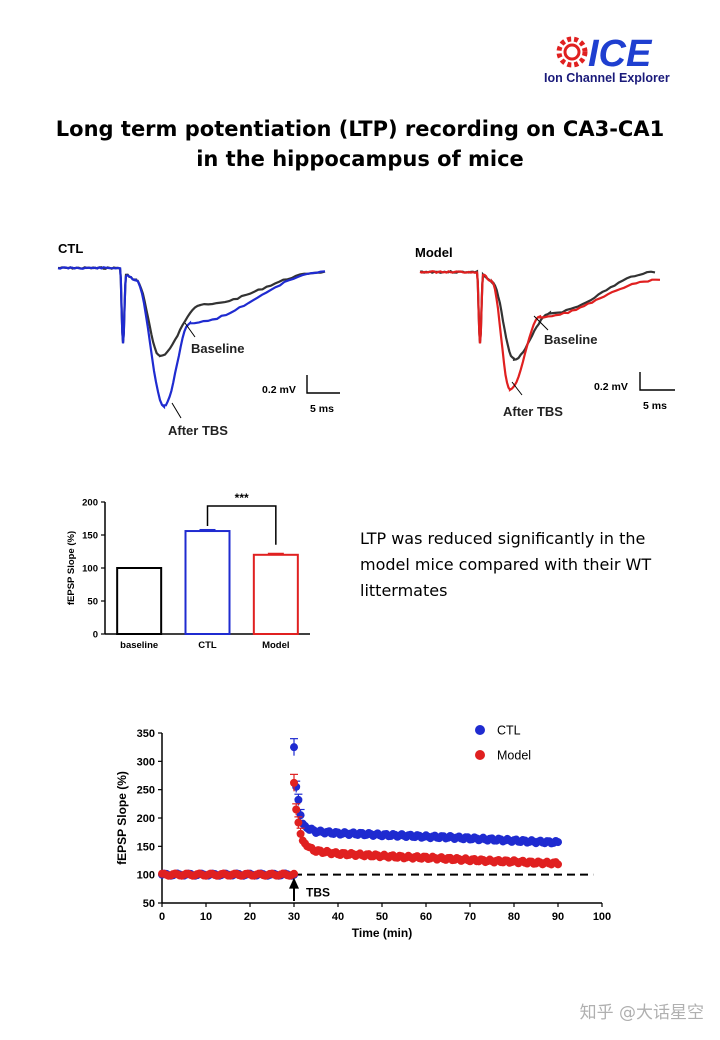 The height and width of the screenshot is (1040, 720). Describe the element at coordinates (250, 917) in the screenshot. I see `time-x-tick-label: 20` at that location.